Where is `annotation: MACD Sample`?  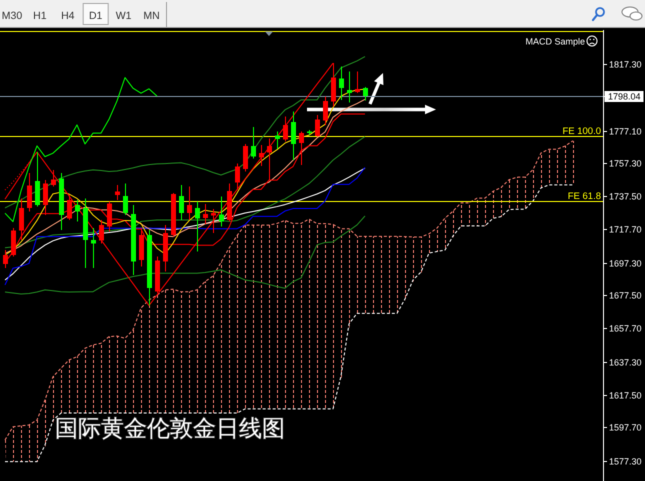
annotation: MACD Sample is located at coordinates (555, 41).